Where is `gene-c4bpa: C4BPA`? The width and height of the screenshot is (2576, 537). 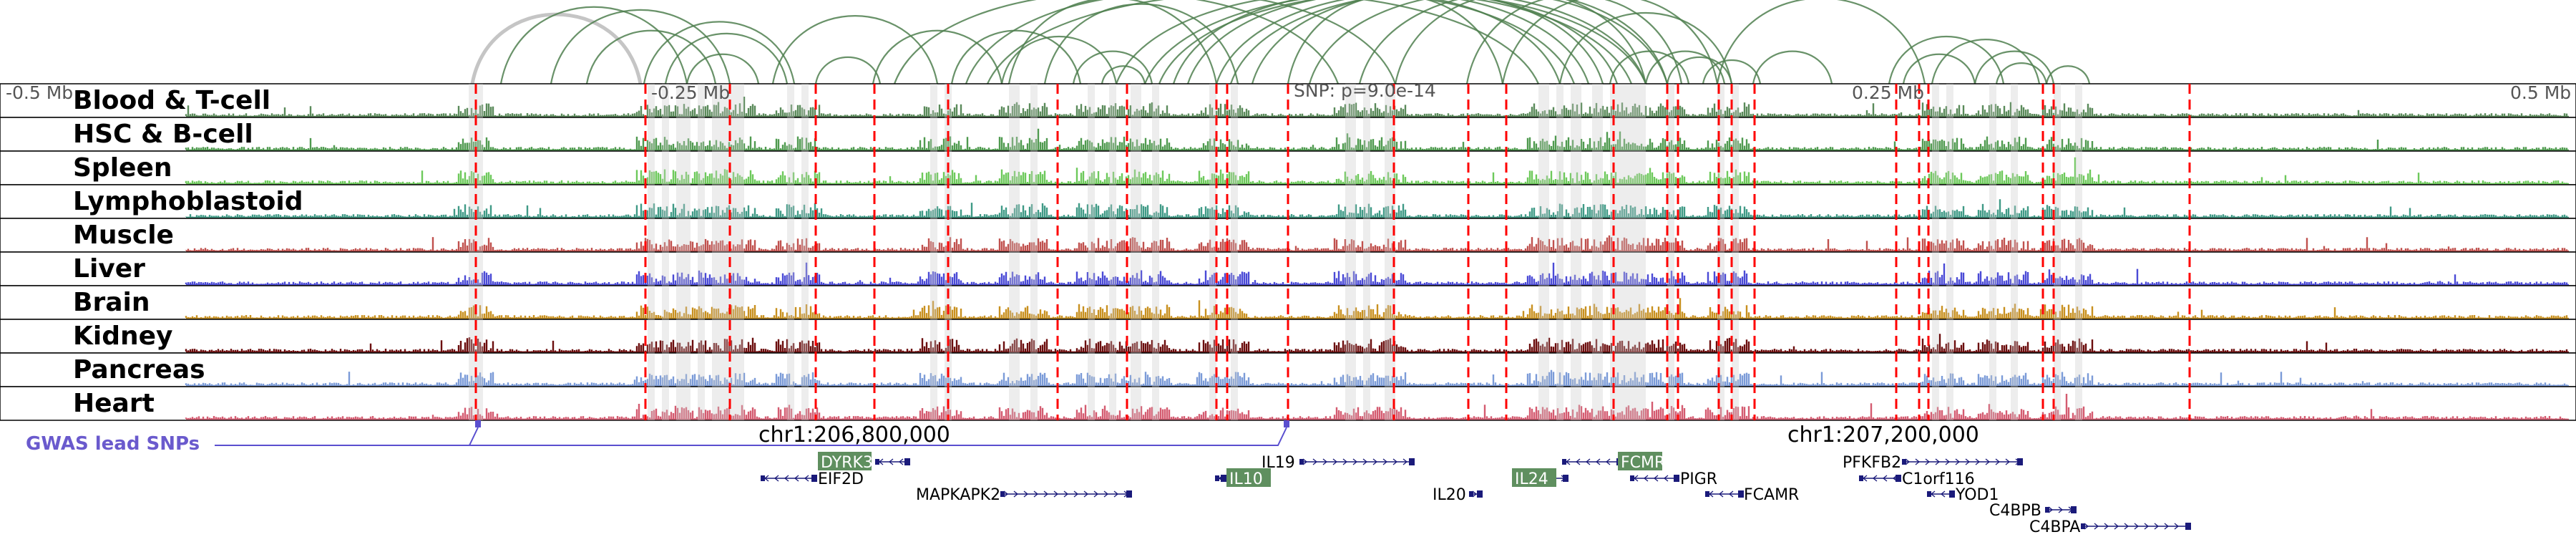 gene-c4bpa: C4BPA is located at coordinates (2110, 527).